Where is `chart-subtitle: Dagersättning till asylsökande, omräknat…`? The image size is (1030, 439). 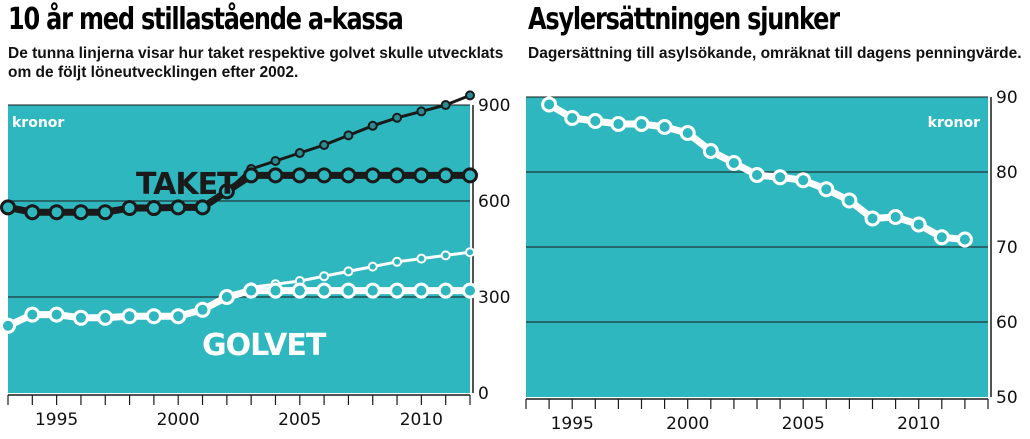
chart-subtitle: Dagersättning till asylsökande, omräknat… is located at coordinates (775, 53).